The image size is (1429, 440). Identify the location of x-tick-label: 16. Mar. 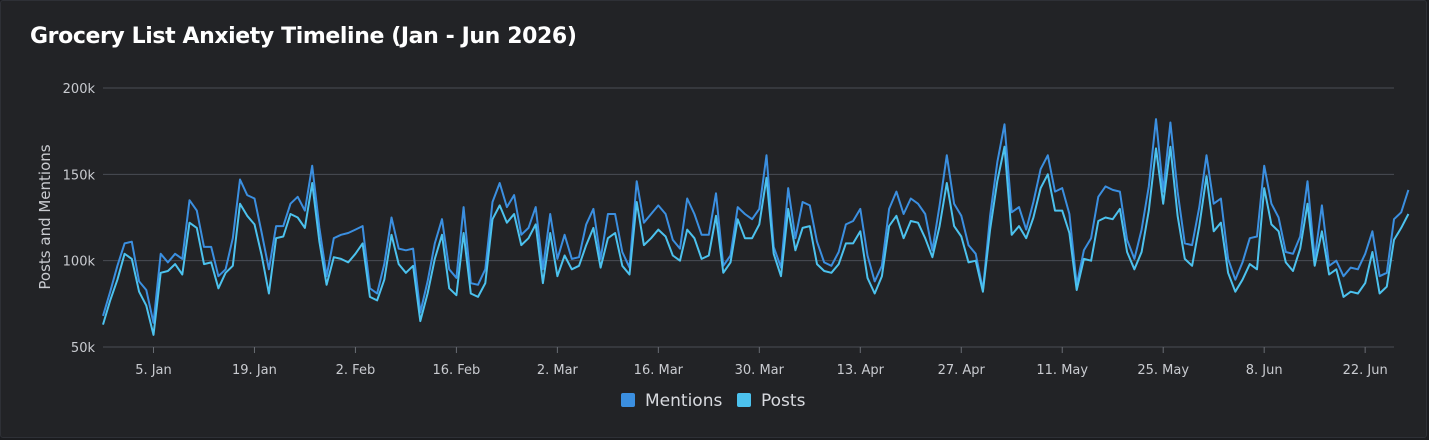
(659, 370).